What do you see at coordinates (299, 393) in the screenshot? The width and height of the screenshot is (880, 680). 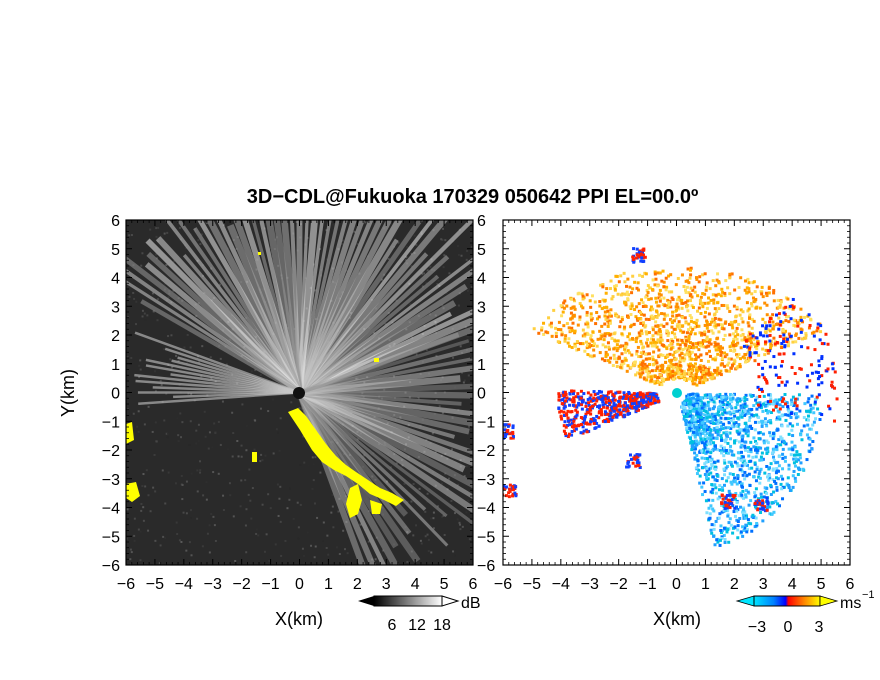 I see `radar-site-marker` at bounding box center [299, 393].